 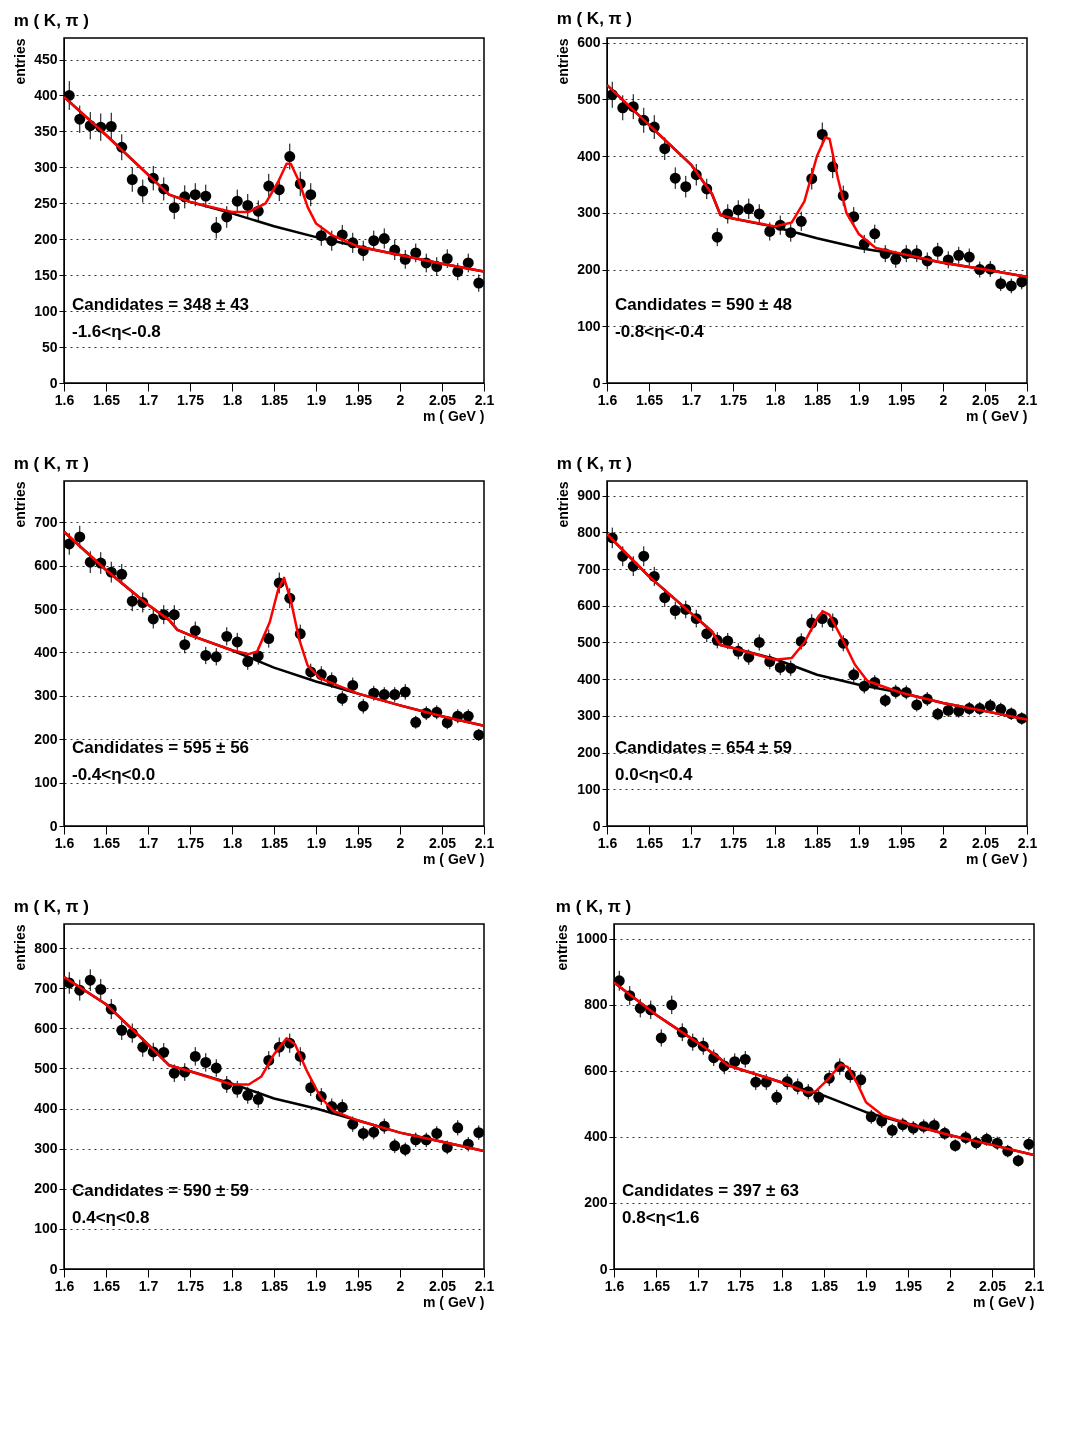 What do you see at coordinates (660, 331) in the screenshot?
I see `annotation: -0.8<η<-0.4` at bounding box center [660, 331].